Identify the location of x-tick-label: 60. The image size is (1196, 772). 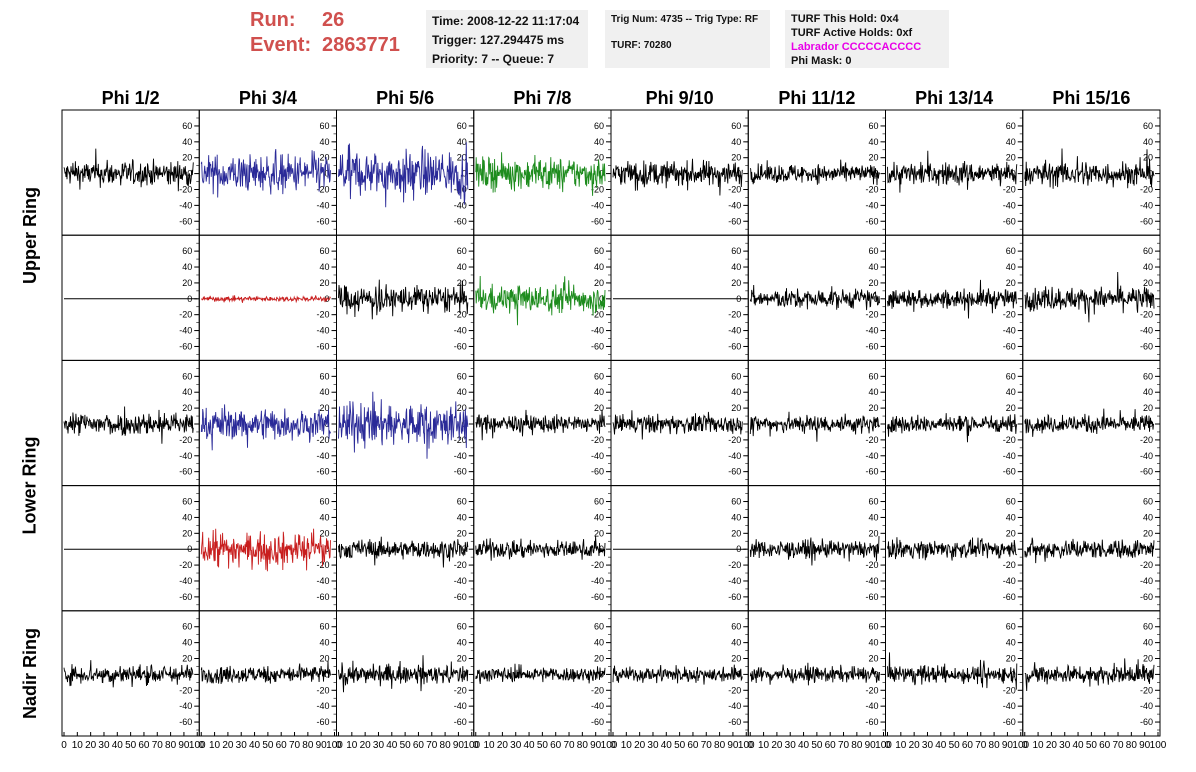
(556, 745).